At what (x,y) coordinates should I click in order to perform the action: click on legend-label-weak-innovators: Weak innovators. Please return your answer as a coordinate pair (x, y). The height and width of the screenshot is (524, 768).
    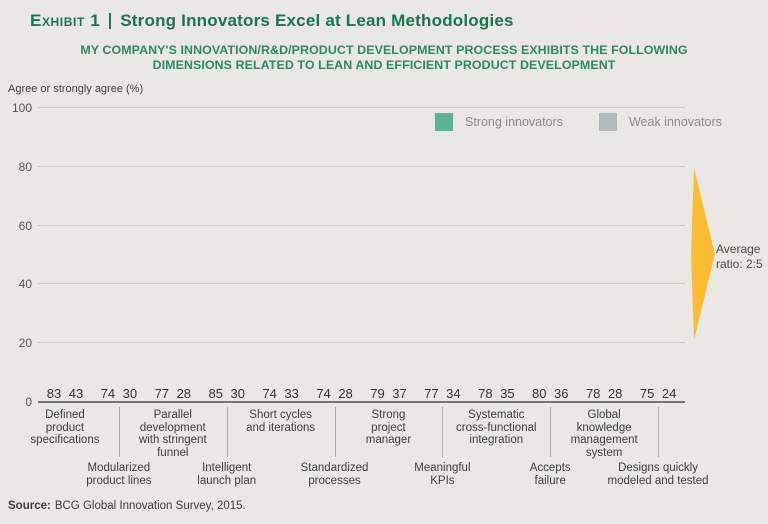
    Looking at the image, I should click on (675, 122).